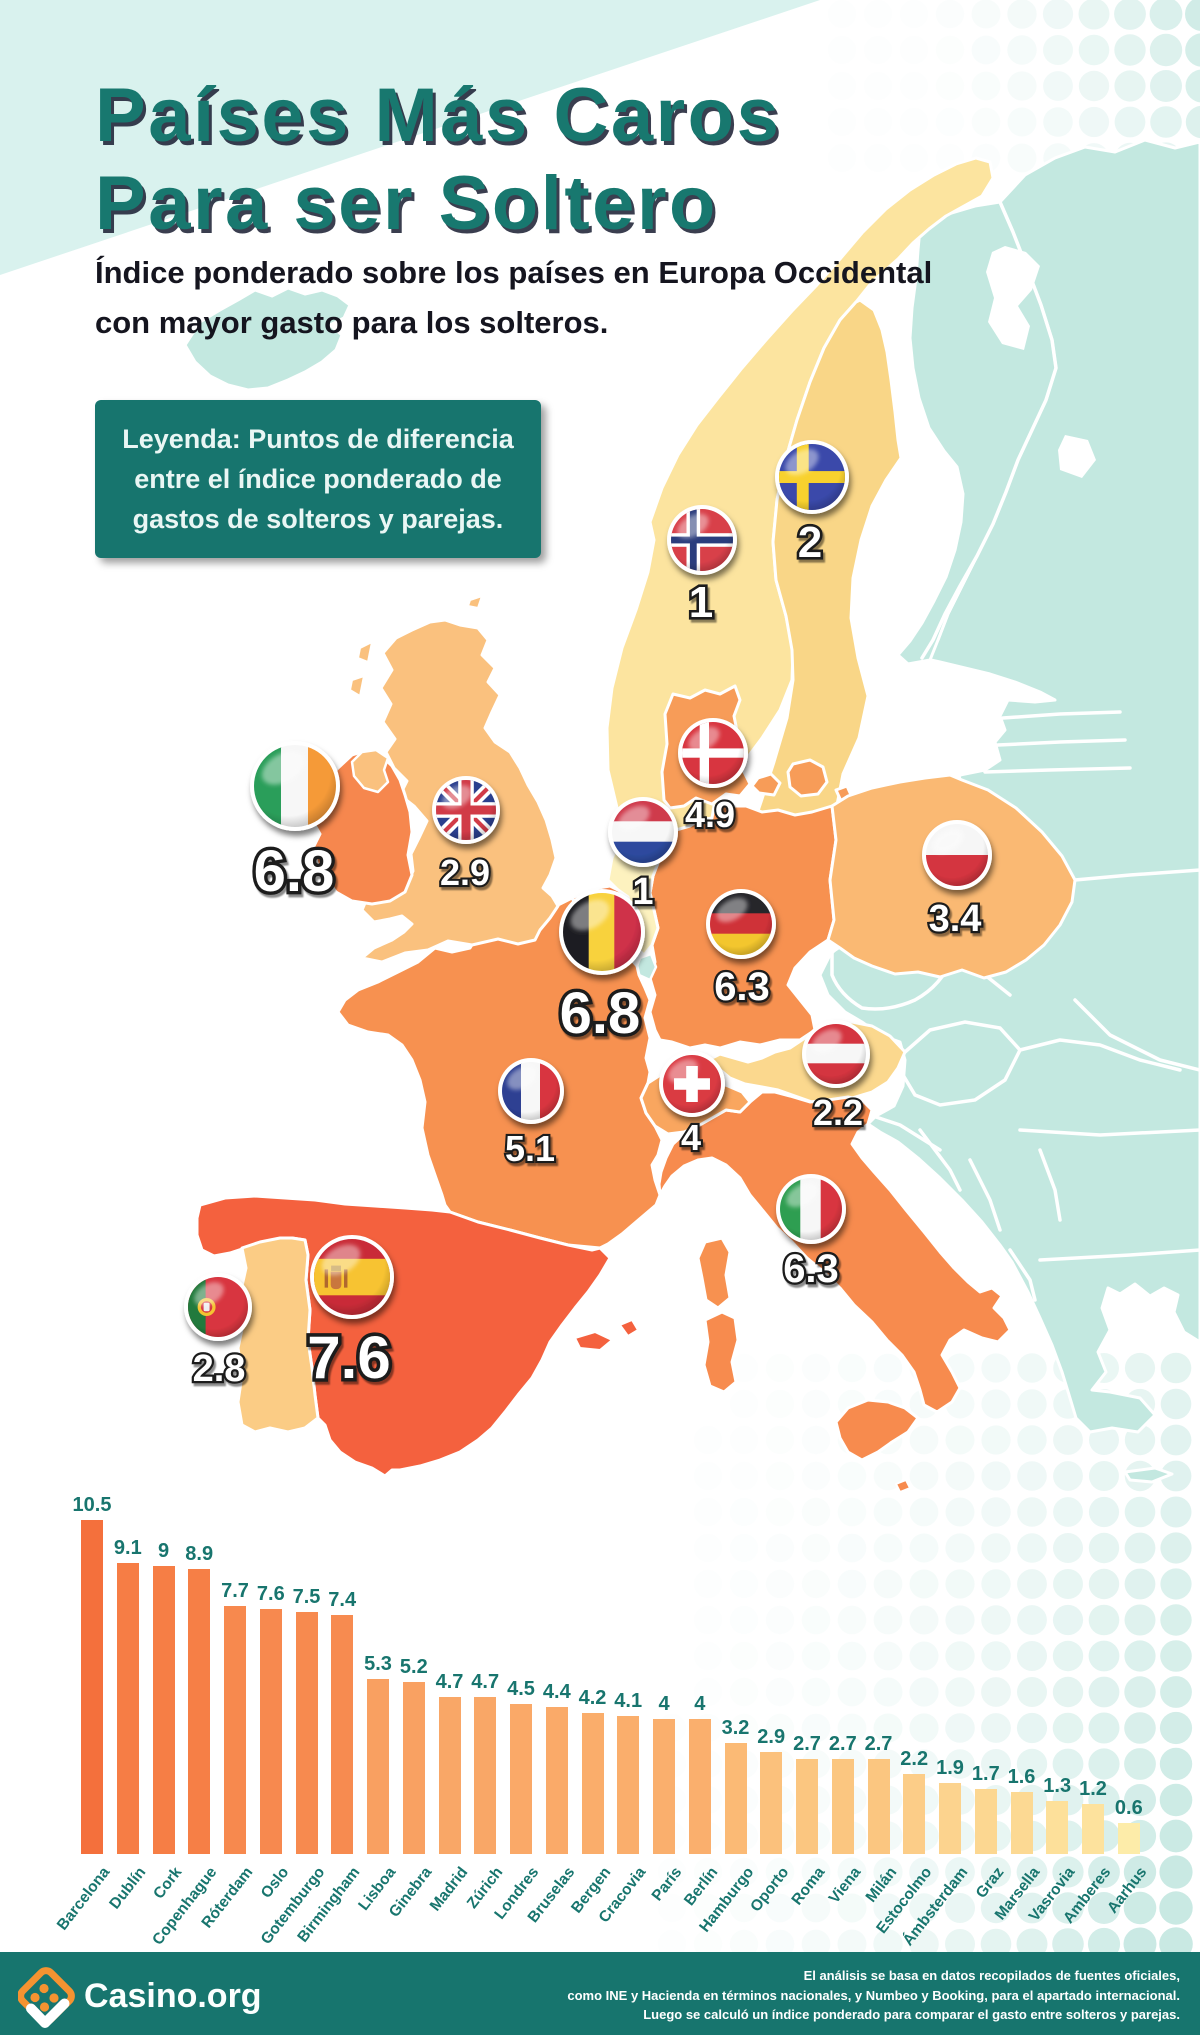  What do you see at coordinates (530, 1148) in the screenshot?
I see `svg-text: 5.1` at bounding box center [530, 1148].